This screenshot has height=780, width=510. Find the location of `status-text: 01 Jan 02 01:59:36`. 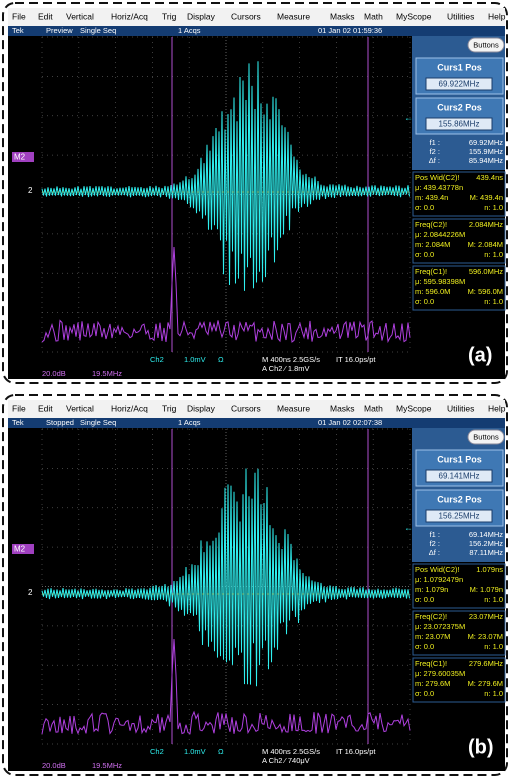

status-text: 01 Jan 02 01:59:36 is located at coordinates (350, 30).